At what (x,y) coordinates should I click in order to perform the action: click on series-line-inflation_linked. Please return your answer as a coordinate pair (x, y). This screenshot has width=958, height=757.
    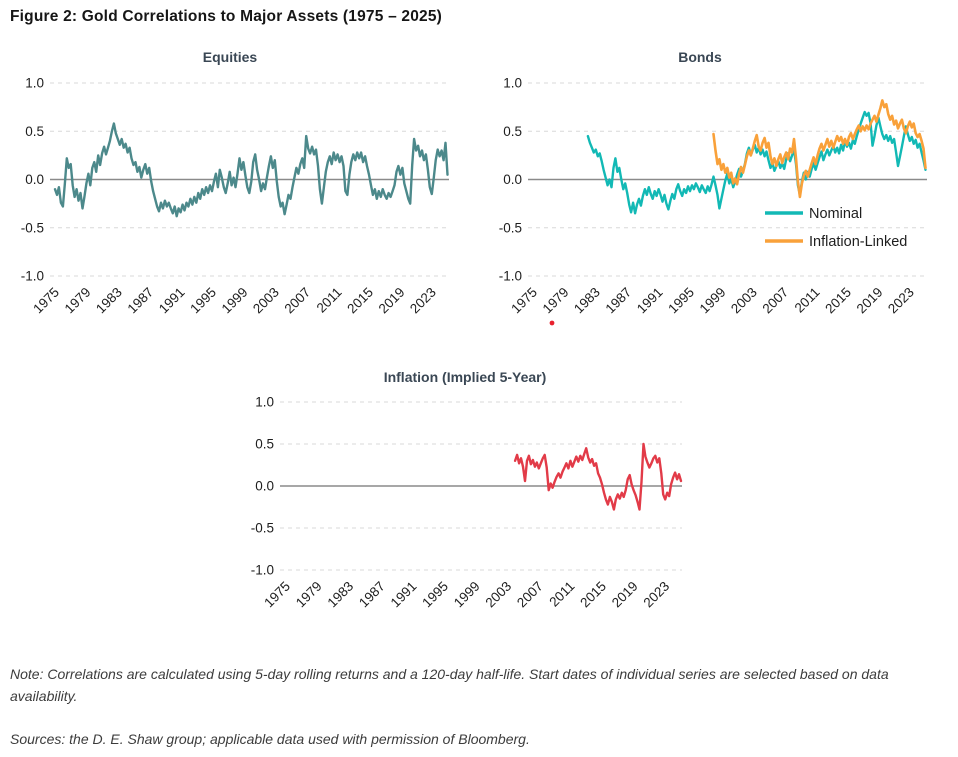
    Looking at the image, I should click on (819, 149).